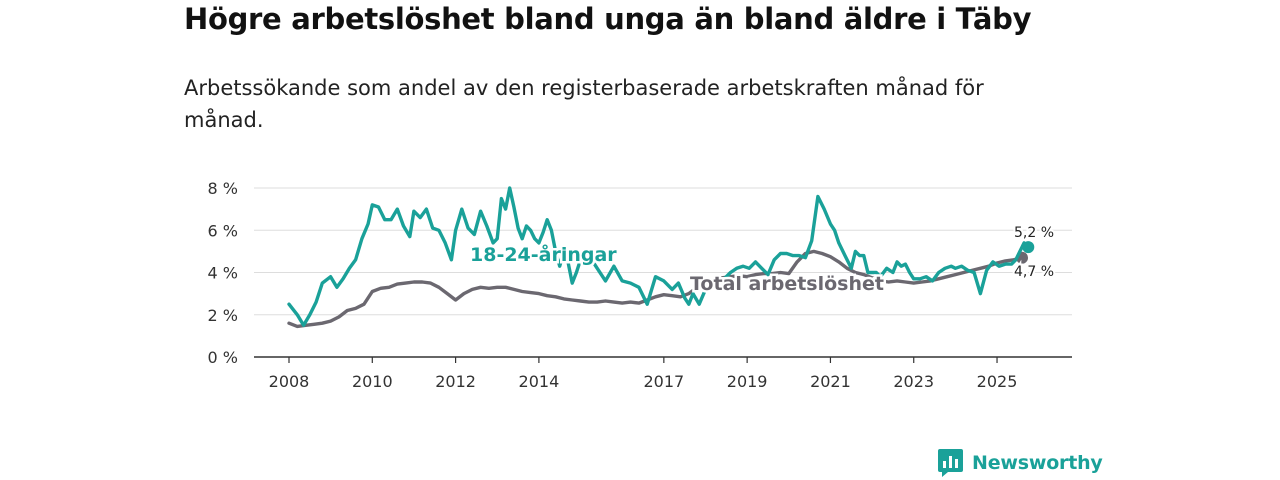 This screenshot has height=480, width=1280. Describe the element at coordinates (913, 381) in the screenshot. I see `x-tick-label: 2023` at that location.